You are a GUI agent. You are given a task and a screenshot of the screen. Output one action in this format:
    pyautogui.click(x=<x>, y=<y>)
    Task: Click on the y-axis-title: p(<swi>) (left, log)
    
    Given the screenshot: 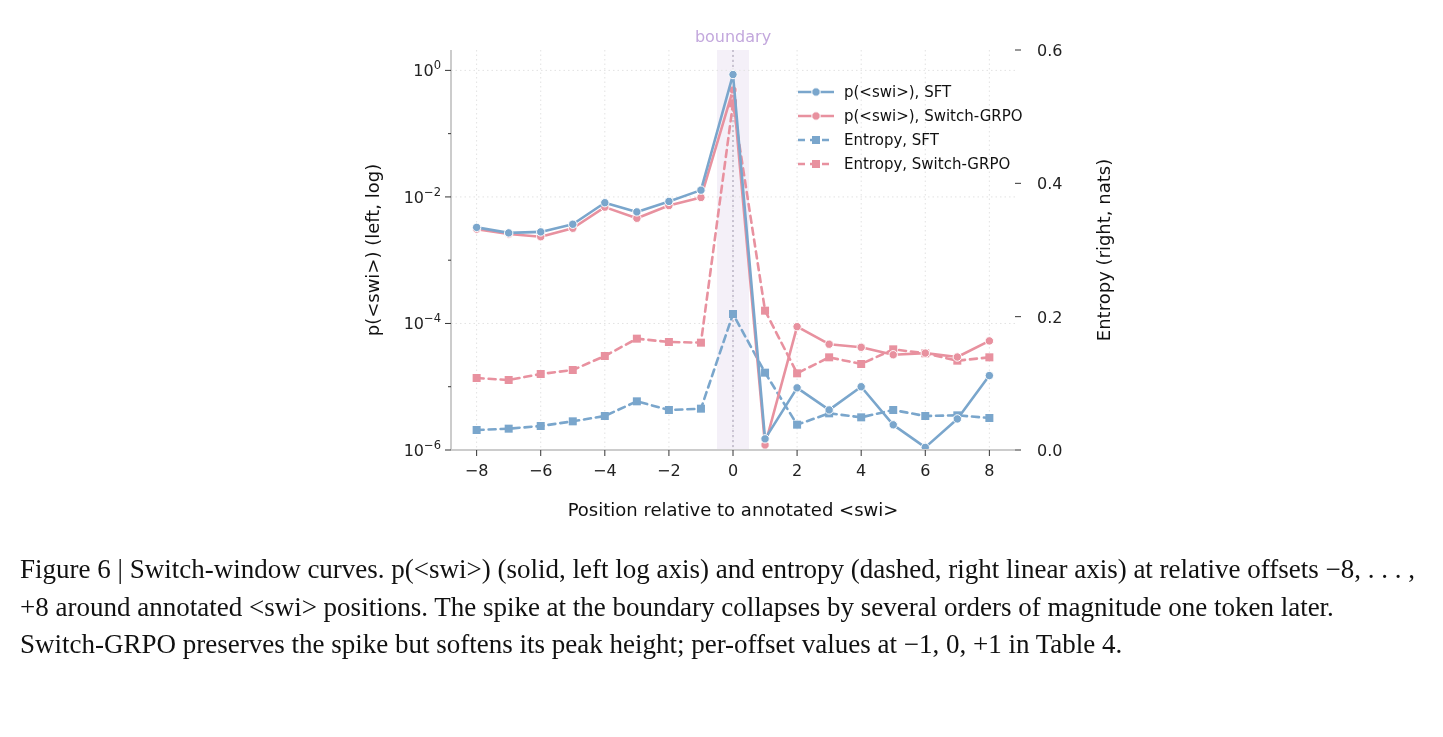 What is the action you would take?
    pyautogui.click(x=372, y=250)
    